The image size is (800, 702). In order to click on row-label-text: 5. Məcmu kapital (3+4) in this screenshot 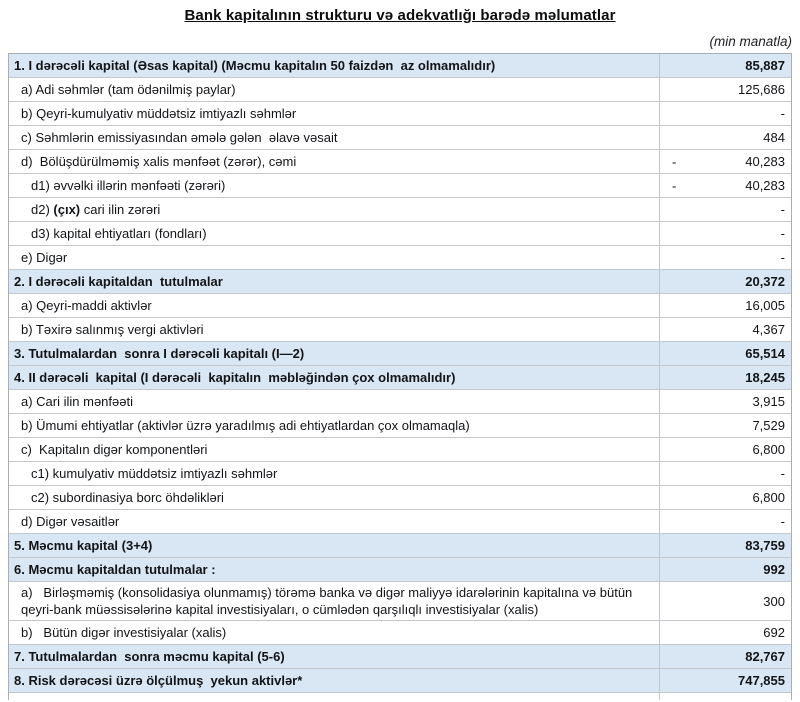, I will do `click(83, 545)`.